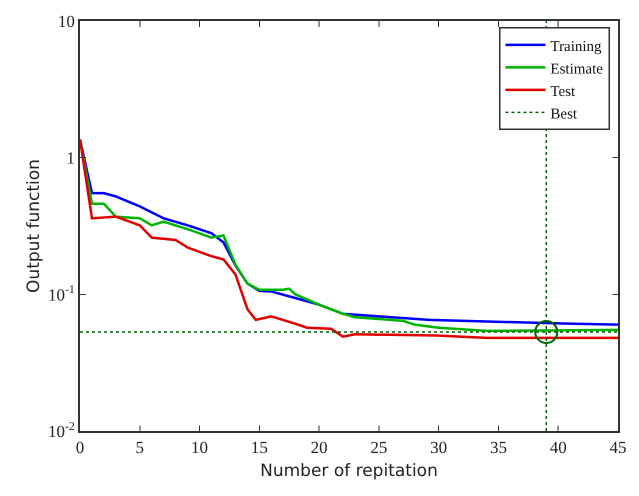 The image size is (639, 496). Describe the element at coordinates (61, 293) in the screenshot. I see `y-tick-label: 10$^{-1}$` at that location.